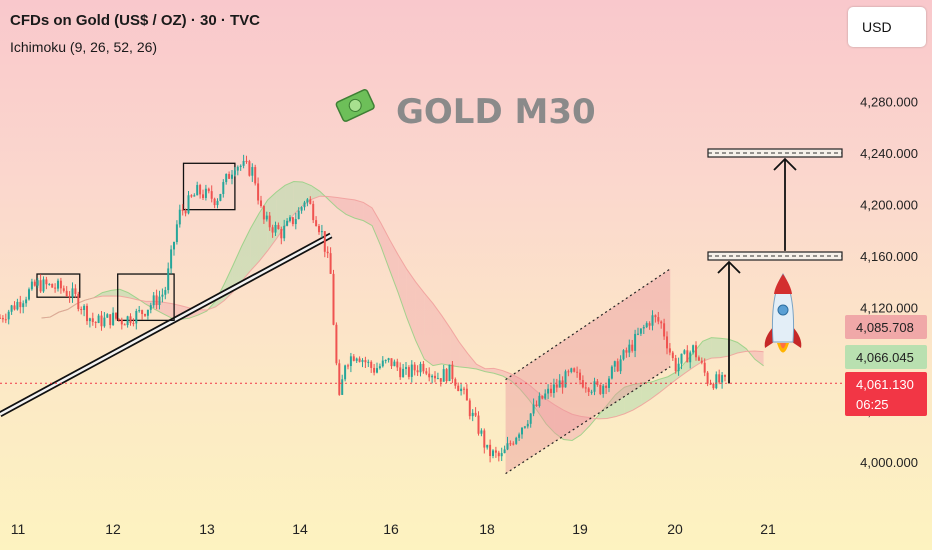 The height and width of the screenshot is (550, 932). What do you see at coordinates (889, 462) in the screenshot?
I see `y-tick-label: 4,000.000` at bounding box center [889, 462].